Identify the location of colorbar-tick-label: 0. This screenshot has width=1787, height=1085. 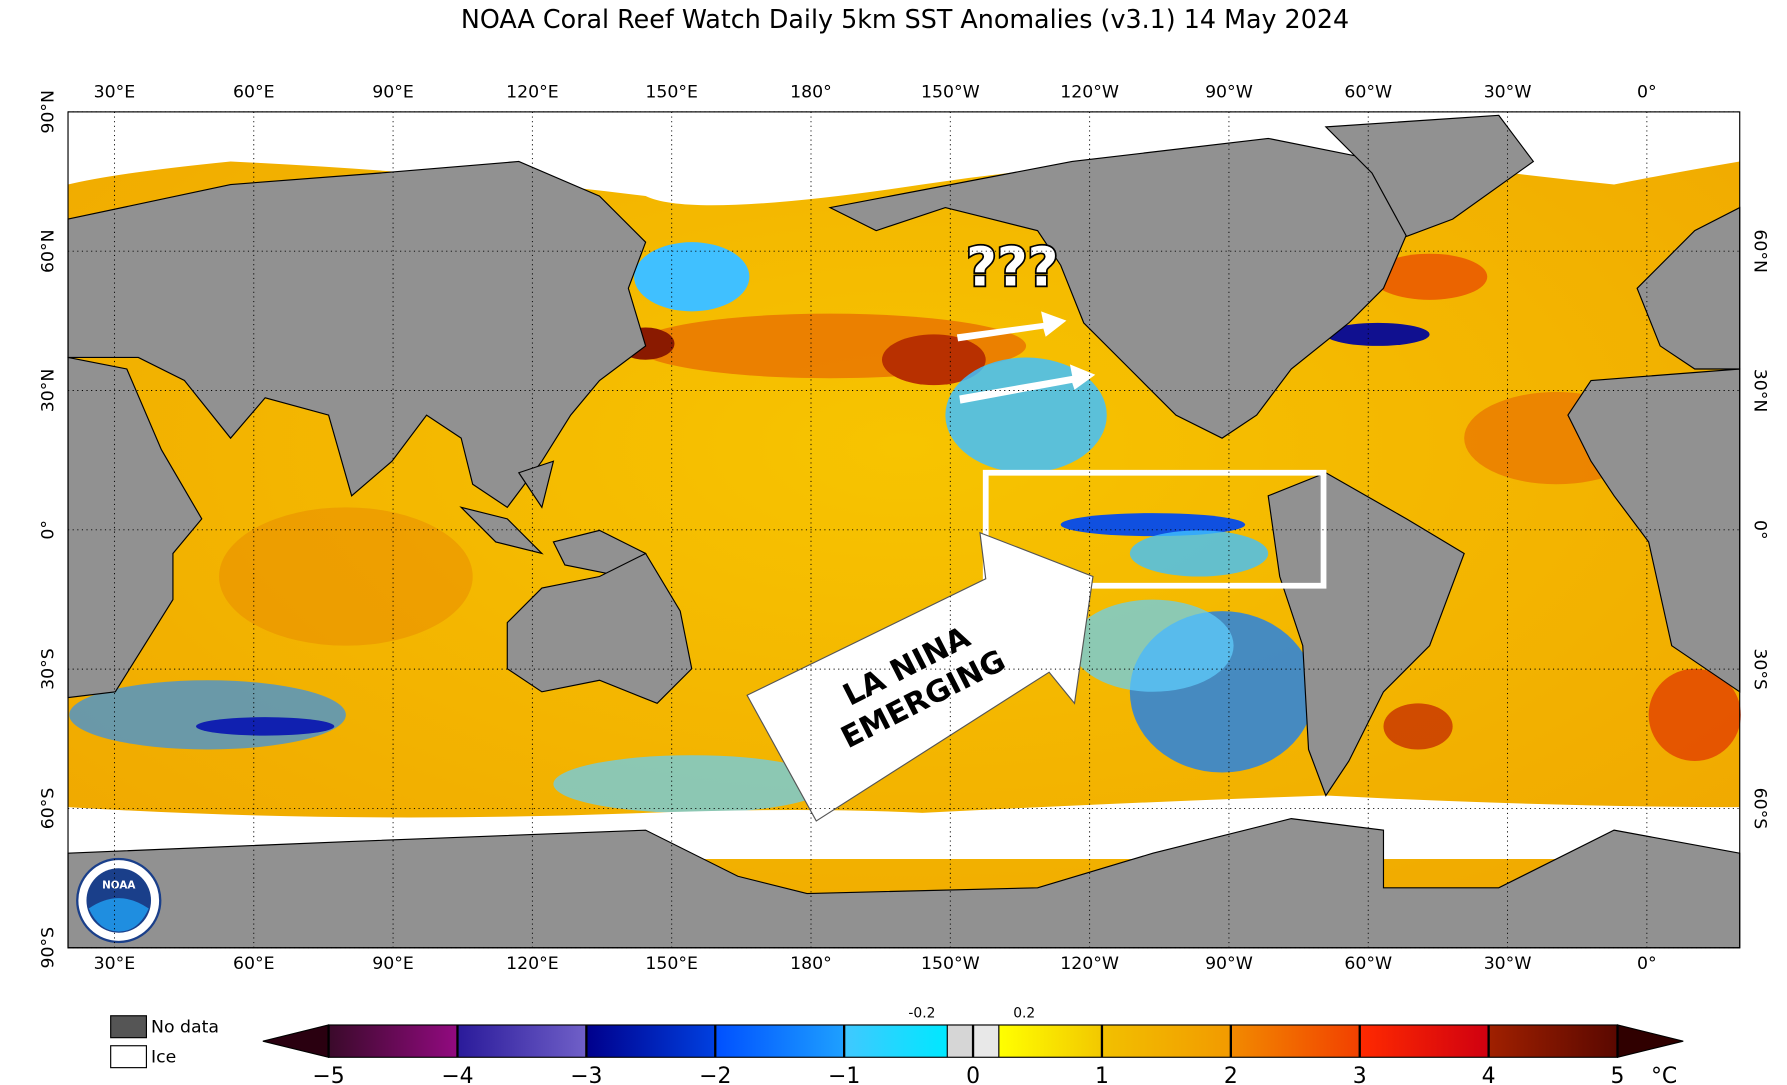
(973, 1074).